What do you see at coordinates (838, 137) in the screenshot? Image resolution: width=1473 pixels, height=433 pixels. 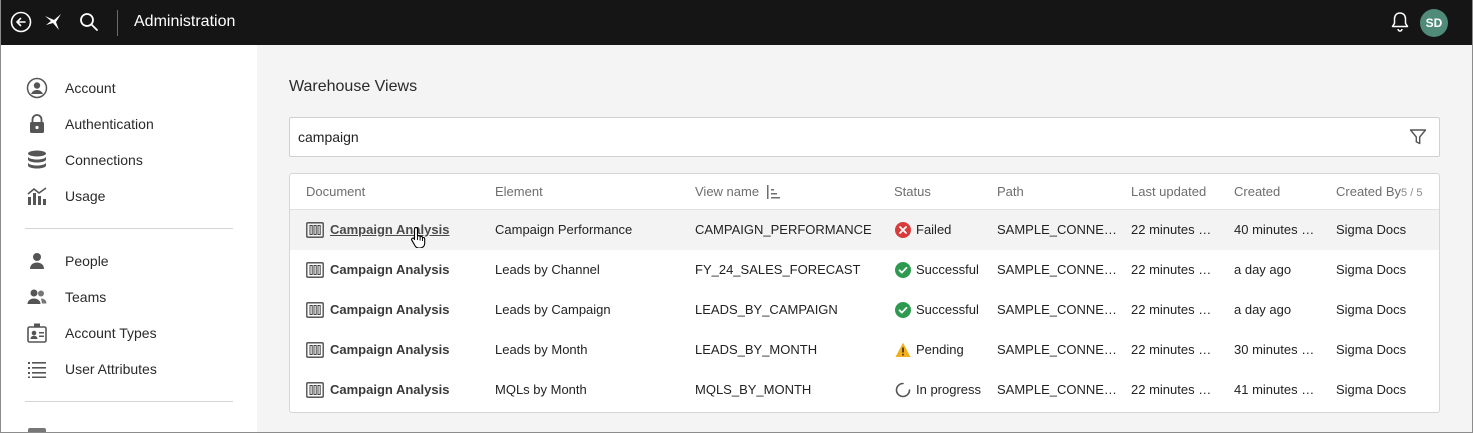 I see `search-input` at bounding box center [838, 137].